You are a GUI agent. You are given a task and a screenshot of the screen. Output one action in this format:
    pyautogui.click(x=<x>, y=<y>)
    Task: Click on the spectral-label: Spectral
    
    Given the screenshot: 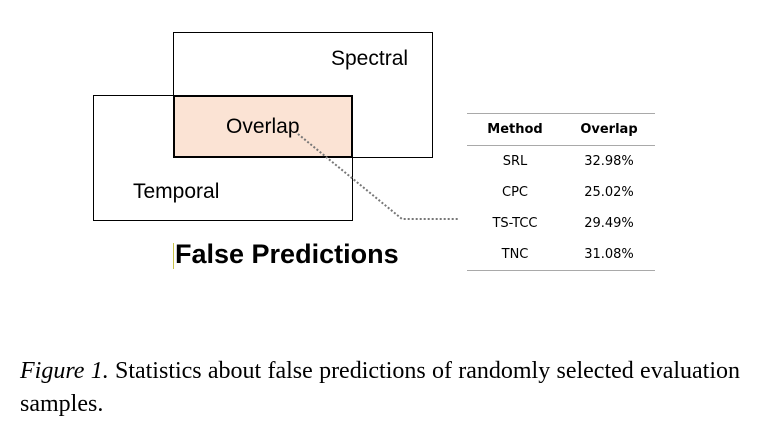 What is the action you would take?
    pyautogui.click(x=370, y=58)
    